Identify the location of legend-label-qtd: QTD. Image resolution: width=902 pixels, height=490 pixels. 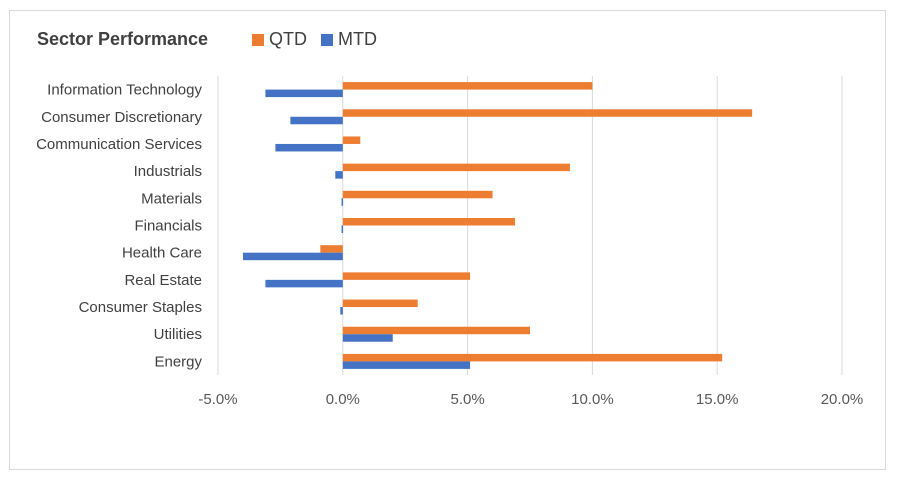
(288, 39).